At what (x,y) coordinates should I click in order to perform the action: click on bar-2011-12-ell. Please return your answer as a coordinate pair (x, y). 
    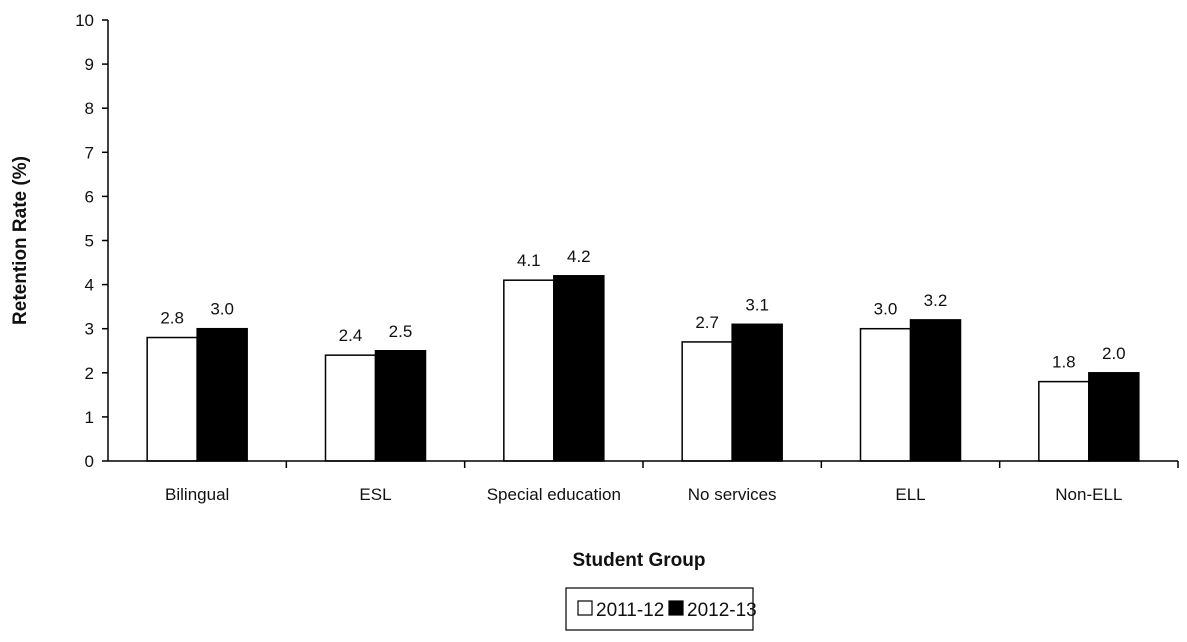
    Looking at the image, I should click on (885, 394).